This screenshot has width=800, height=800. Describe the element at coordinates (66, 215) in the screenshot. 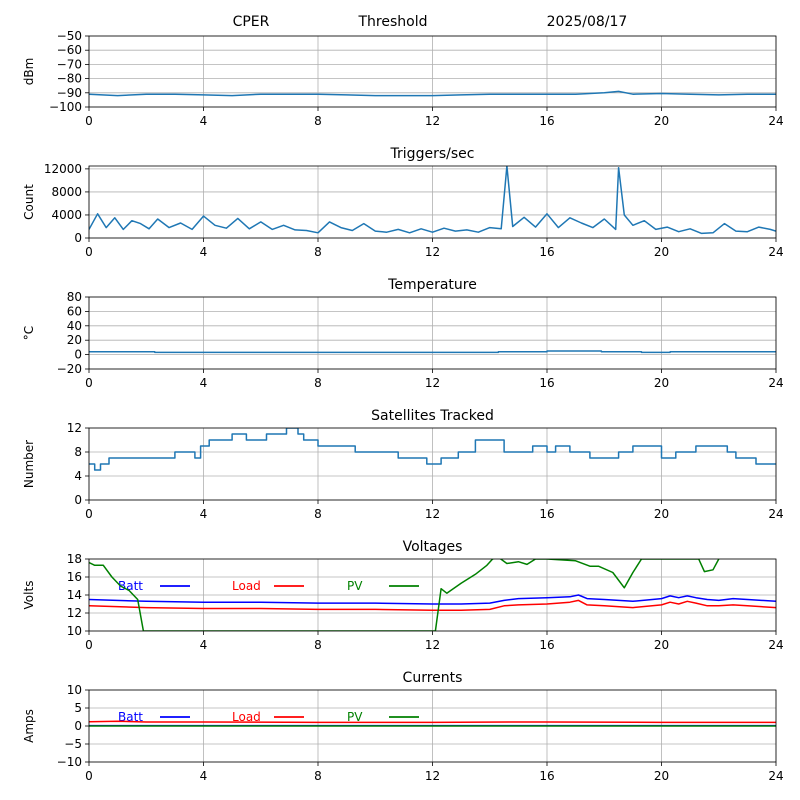

I see `y-tick-label: 4000` at that location.